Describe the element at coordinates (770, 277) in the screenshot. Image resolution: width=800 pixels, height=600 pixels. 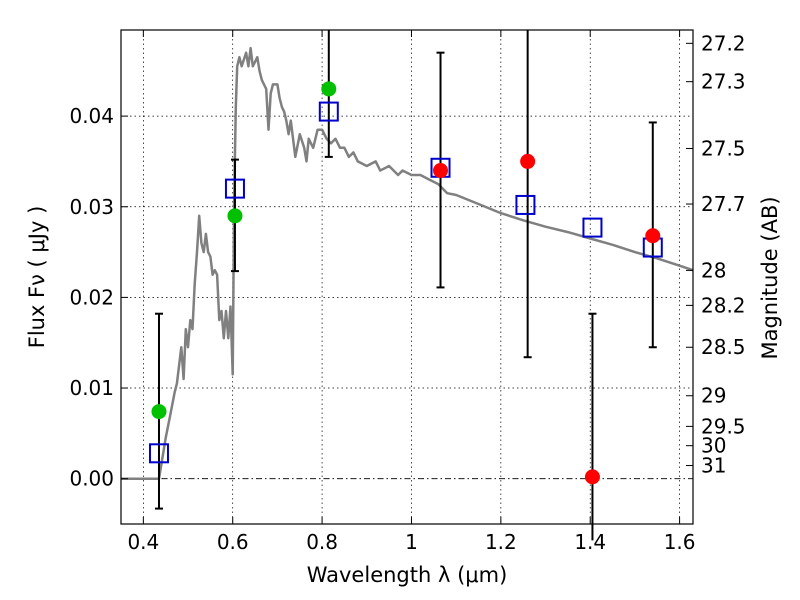
I see `y2-axis-label: Magnitude (AB)` at that location.